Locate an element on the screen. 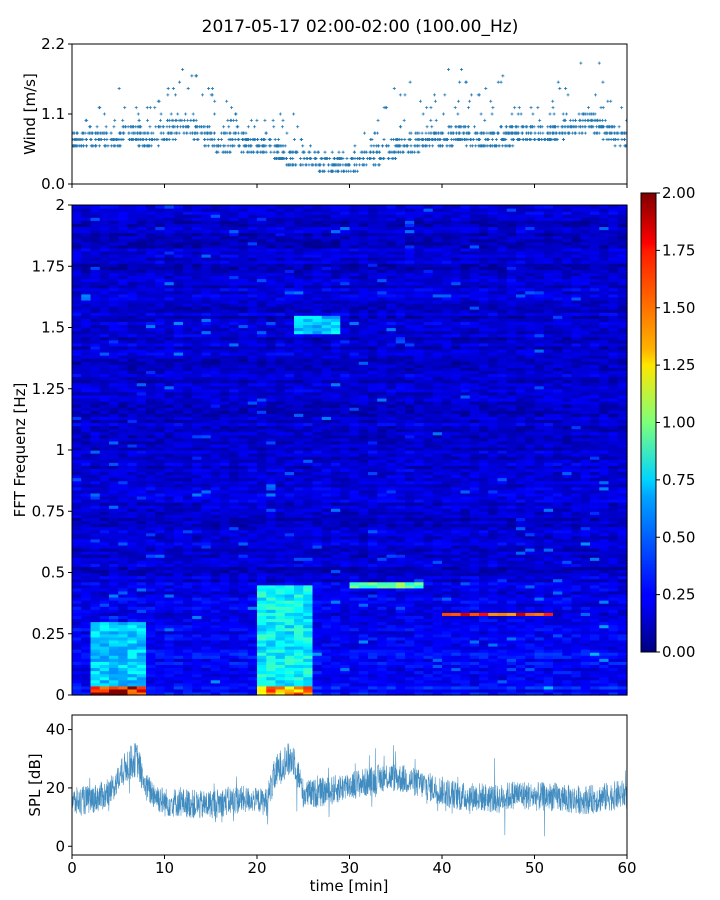  wind-y-ticks: 0.01.12.2 is located at coordinates (56, 114).